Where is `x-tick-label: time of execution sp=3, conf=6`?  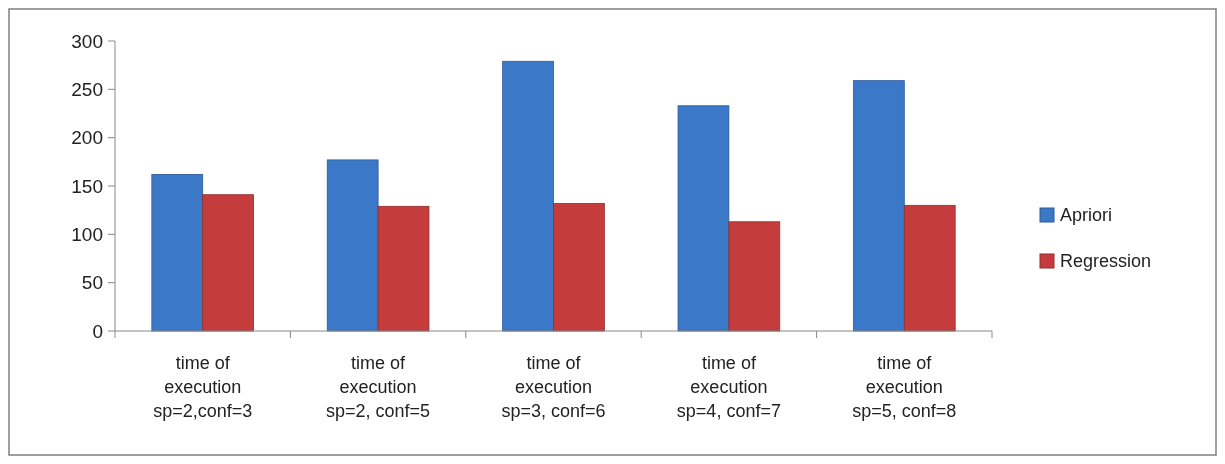 x-tick-label: time of execution sp=3, conf=6 is located at coordinates (553, 387).